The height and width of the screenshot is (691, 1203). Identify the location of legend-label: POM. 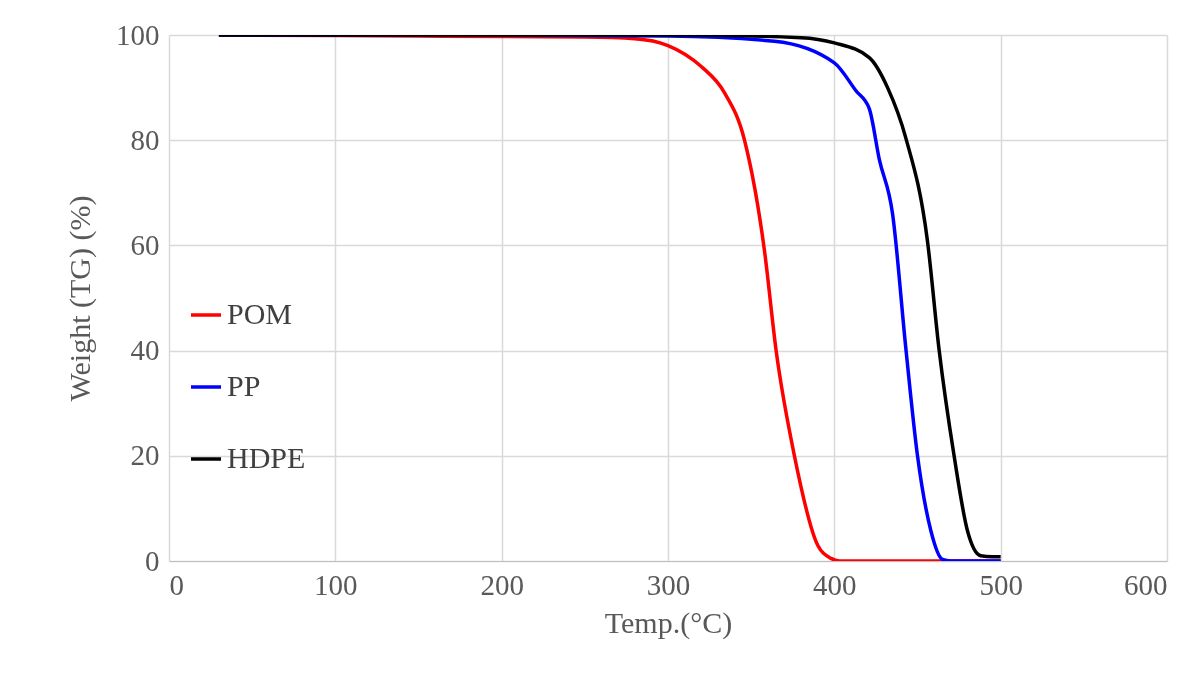
(260, 313).